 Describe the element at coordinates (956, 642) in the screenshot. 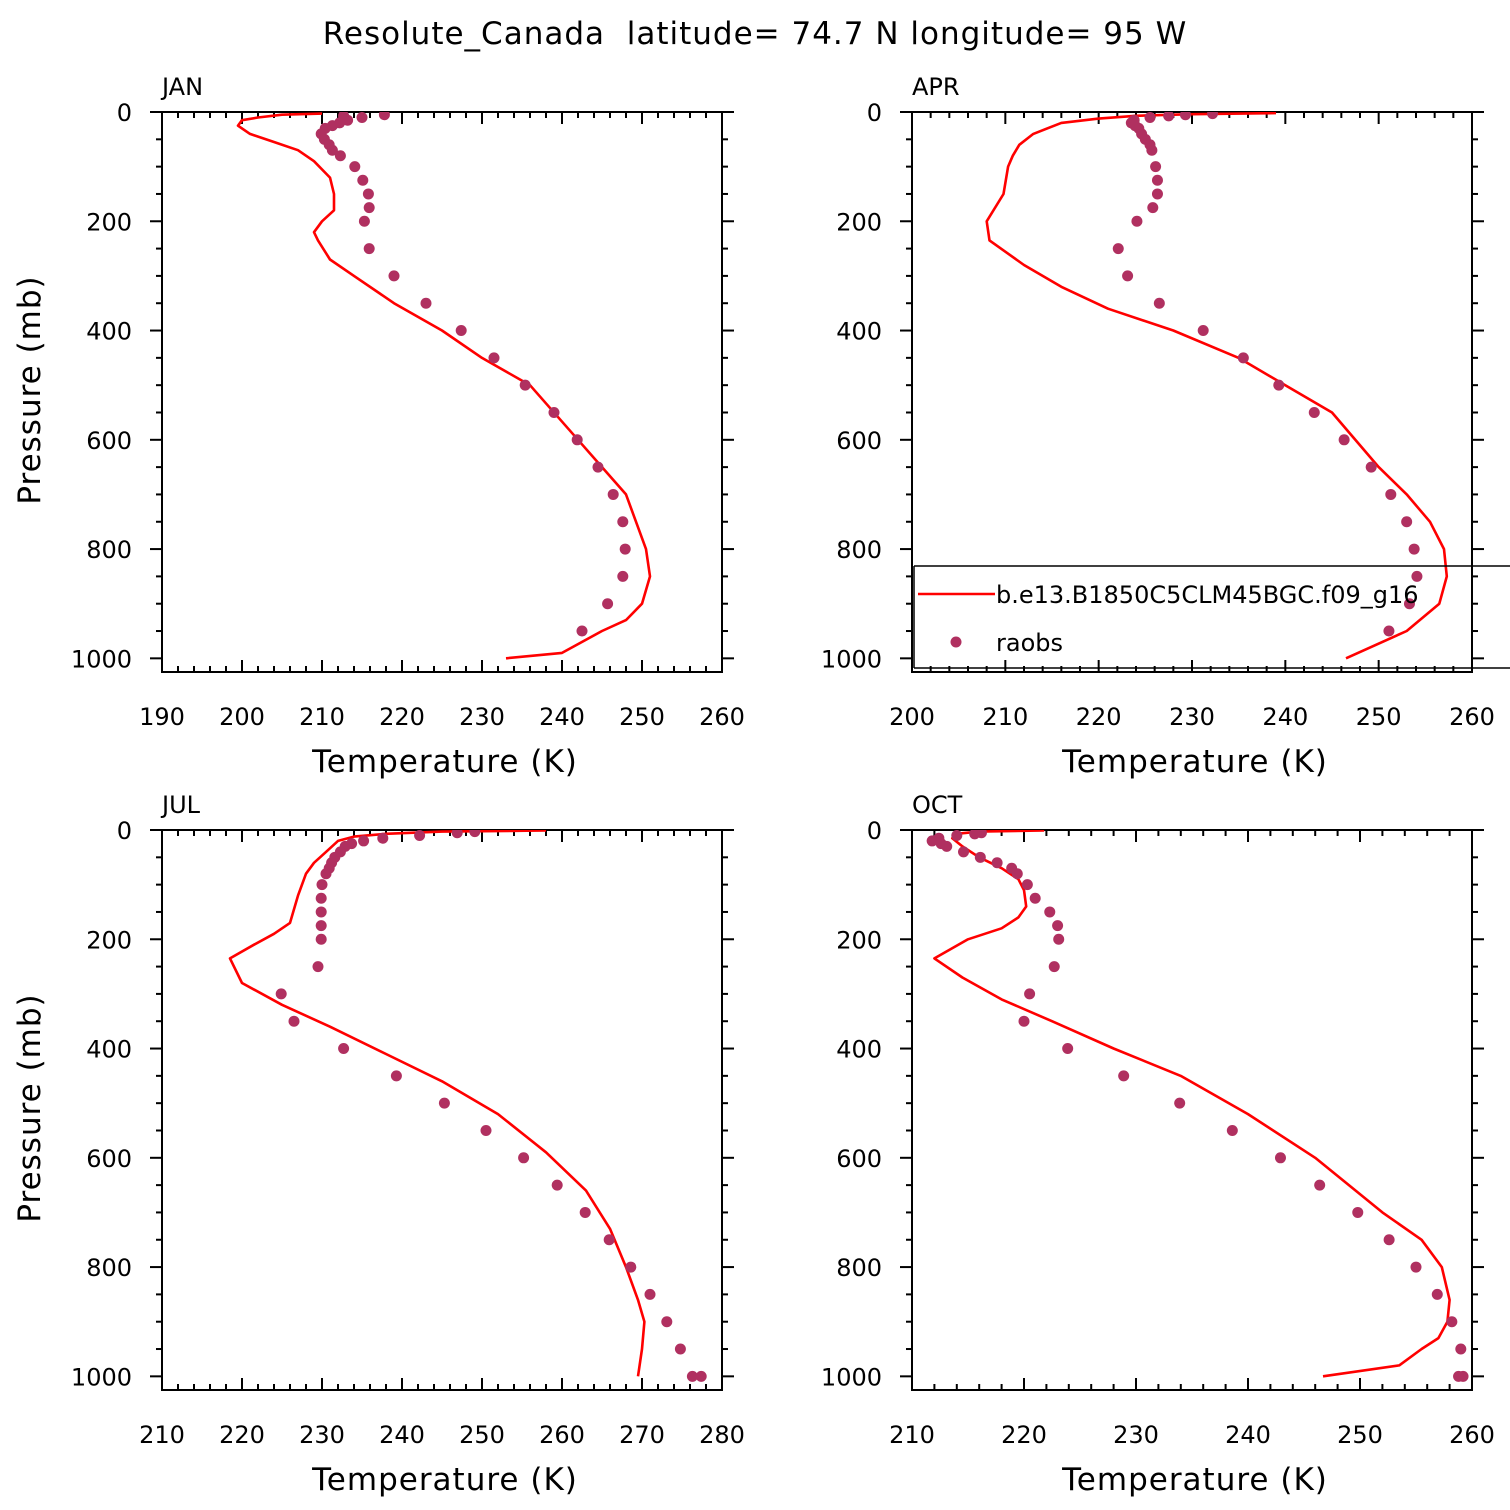

I see `legend-dot-swatch` at that location.